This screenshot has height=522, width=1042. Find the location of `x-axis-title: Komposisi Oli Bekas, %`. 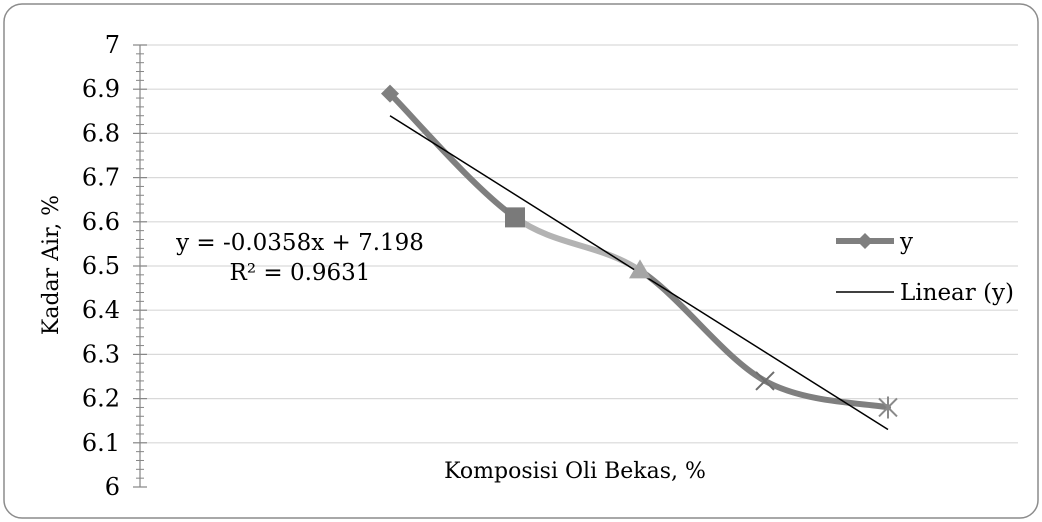

x-axis-title: Komposisi Oli Bekas, % is located at coordinates (575, 471).